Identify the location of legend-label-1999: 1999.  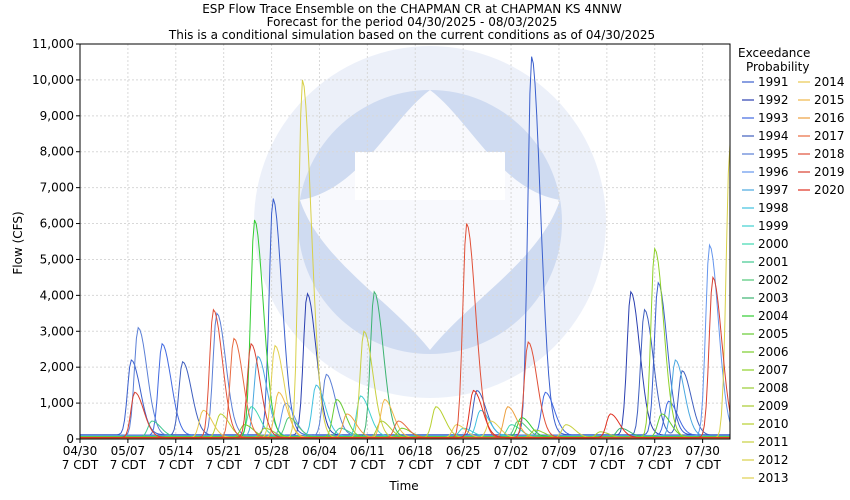
(773, 226).